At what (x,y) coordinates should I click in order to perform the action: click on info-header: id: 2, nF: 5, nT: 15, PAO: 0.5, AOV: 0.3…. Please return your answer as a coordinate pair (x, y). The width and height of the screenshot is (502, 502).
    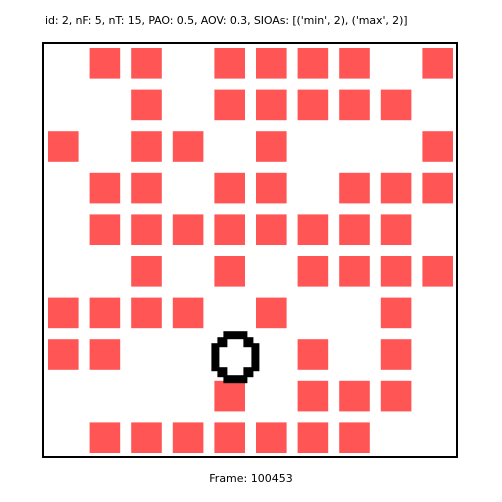
    Looking at the image, I should click on (226, 20).